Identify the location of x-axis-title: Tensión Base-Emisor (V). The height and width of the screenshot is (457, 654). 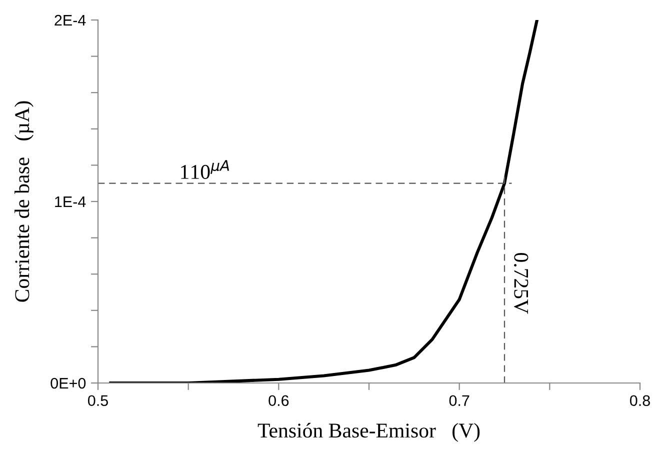
(369, 432).